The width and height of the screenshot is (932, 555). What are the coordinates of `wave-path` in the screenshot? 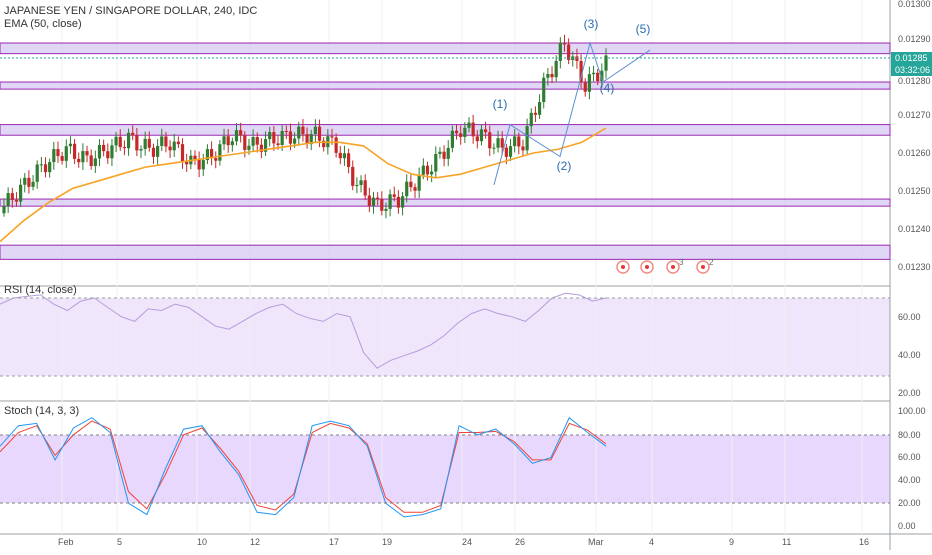 It's located at (572, 113).